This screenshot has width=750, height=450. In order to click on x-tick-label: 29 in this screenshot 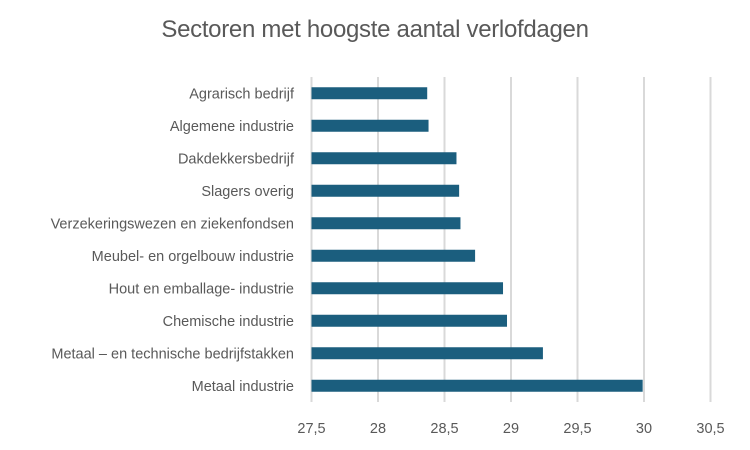, I will do `click(511, 429)`.